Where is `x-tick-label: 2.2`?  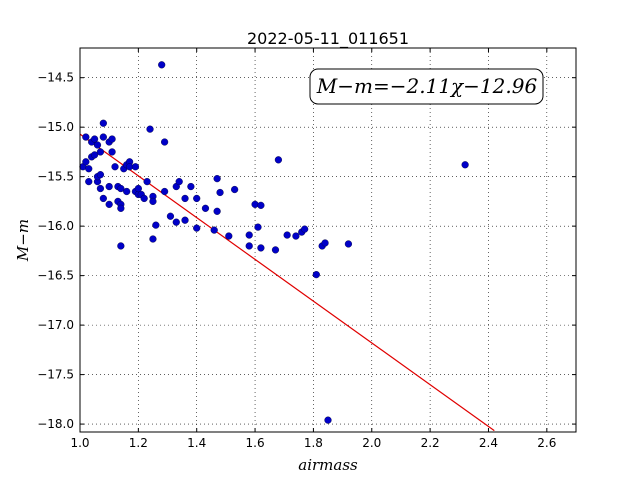
x-tick-label: 2.2 is located at coordinates (430, 443).